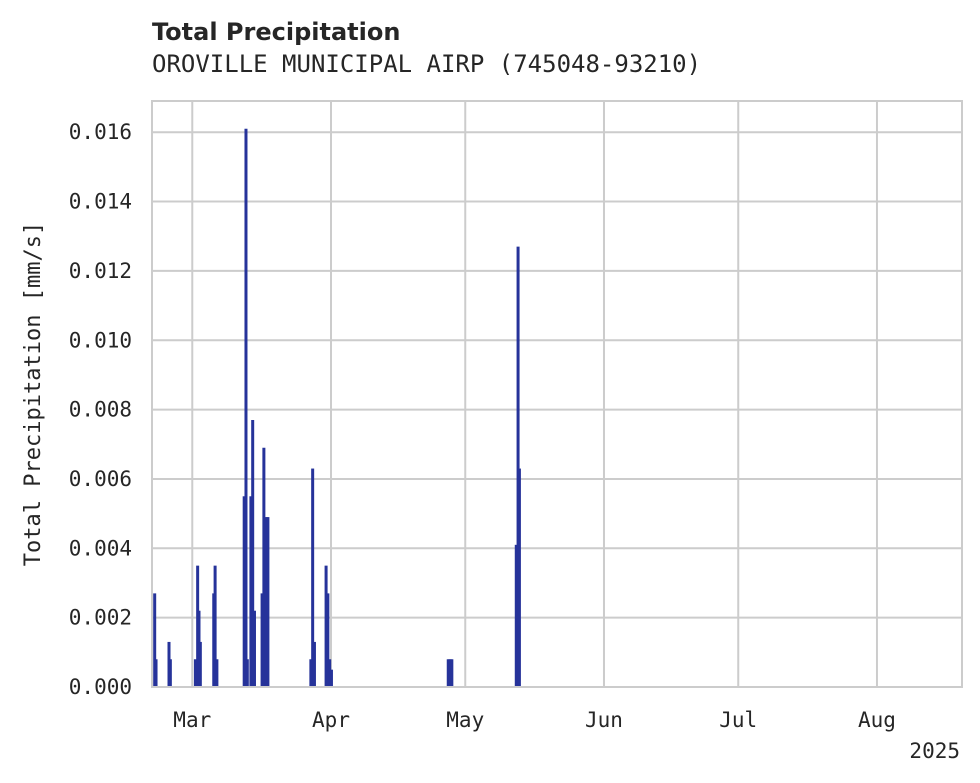 This screenshot has height=783, width=980. I want to click on y-tick-label: 0.016, so click(100, 132).